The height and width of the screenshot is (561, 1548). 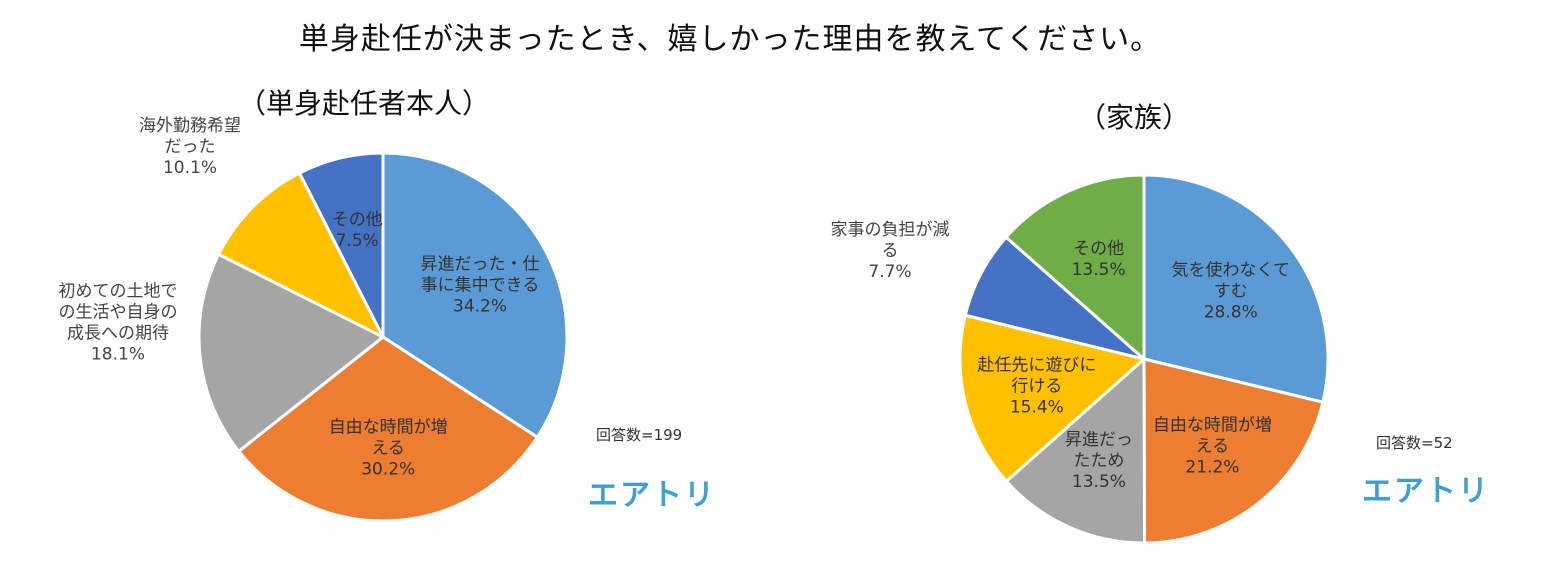 What do you see at coordinates (118, 334) in the screenshot?
I see `slice-label-line: 成長への期待` at bounding box center [118, 334].